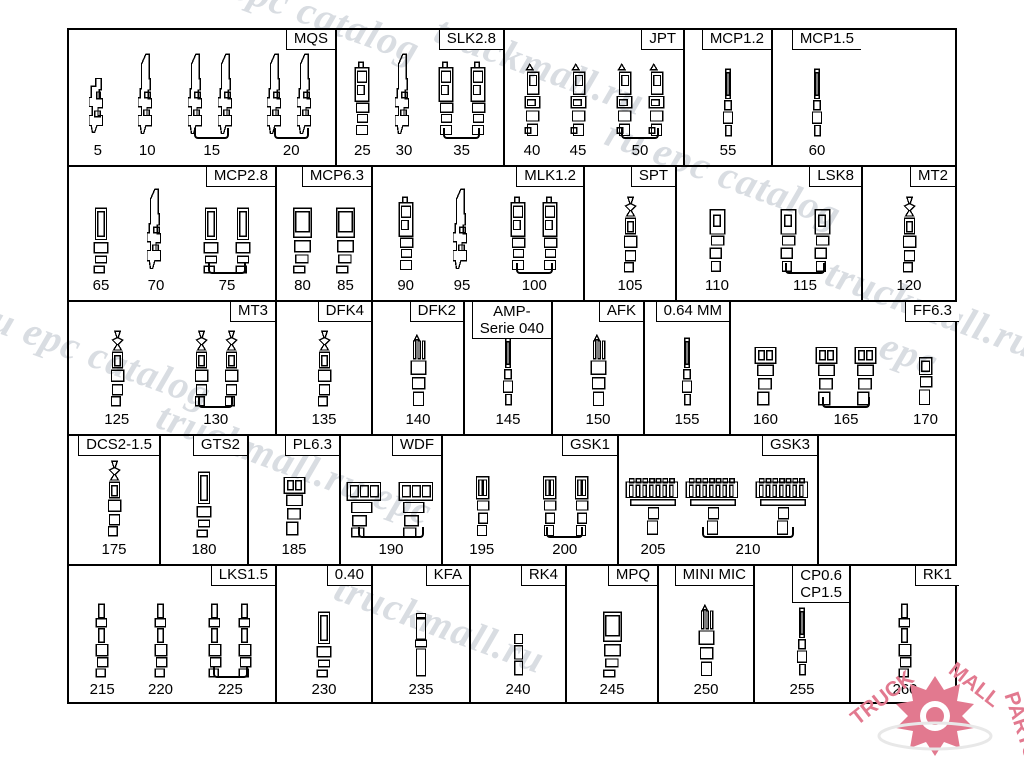 This screenshot has width=1024, height=765. What do you see at coordinates (462, 96) in the screenshot?
I see `terminal-item: 35` at bounding box center [462, 96].